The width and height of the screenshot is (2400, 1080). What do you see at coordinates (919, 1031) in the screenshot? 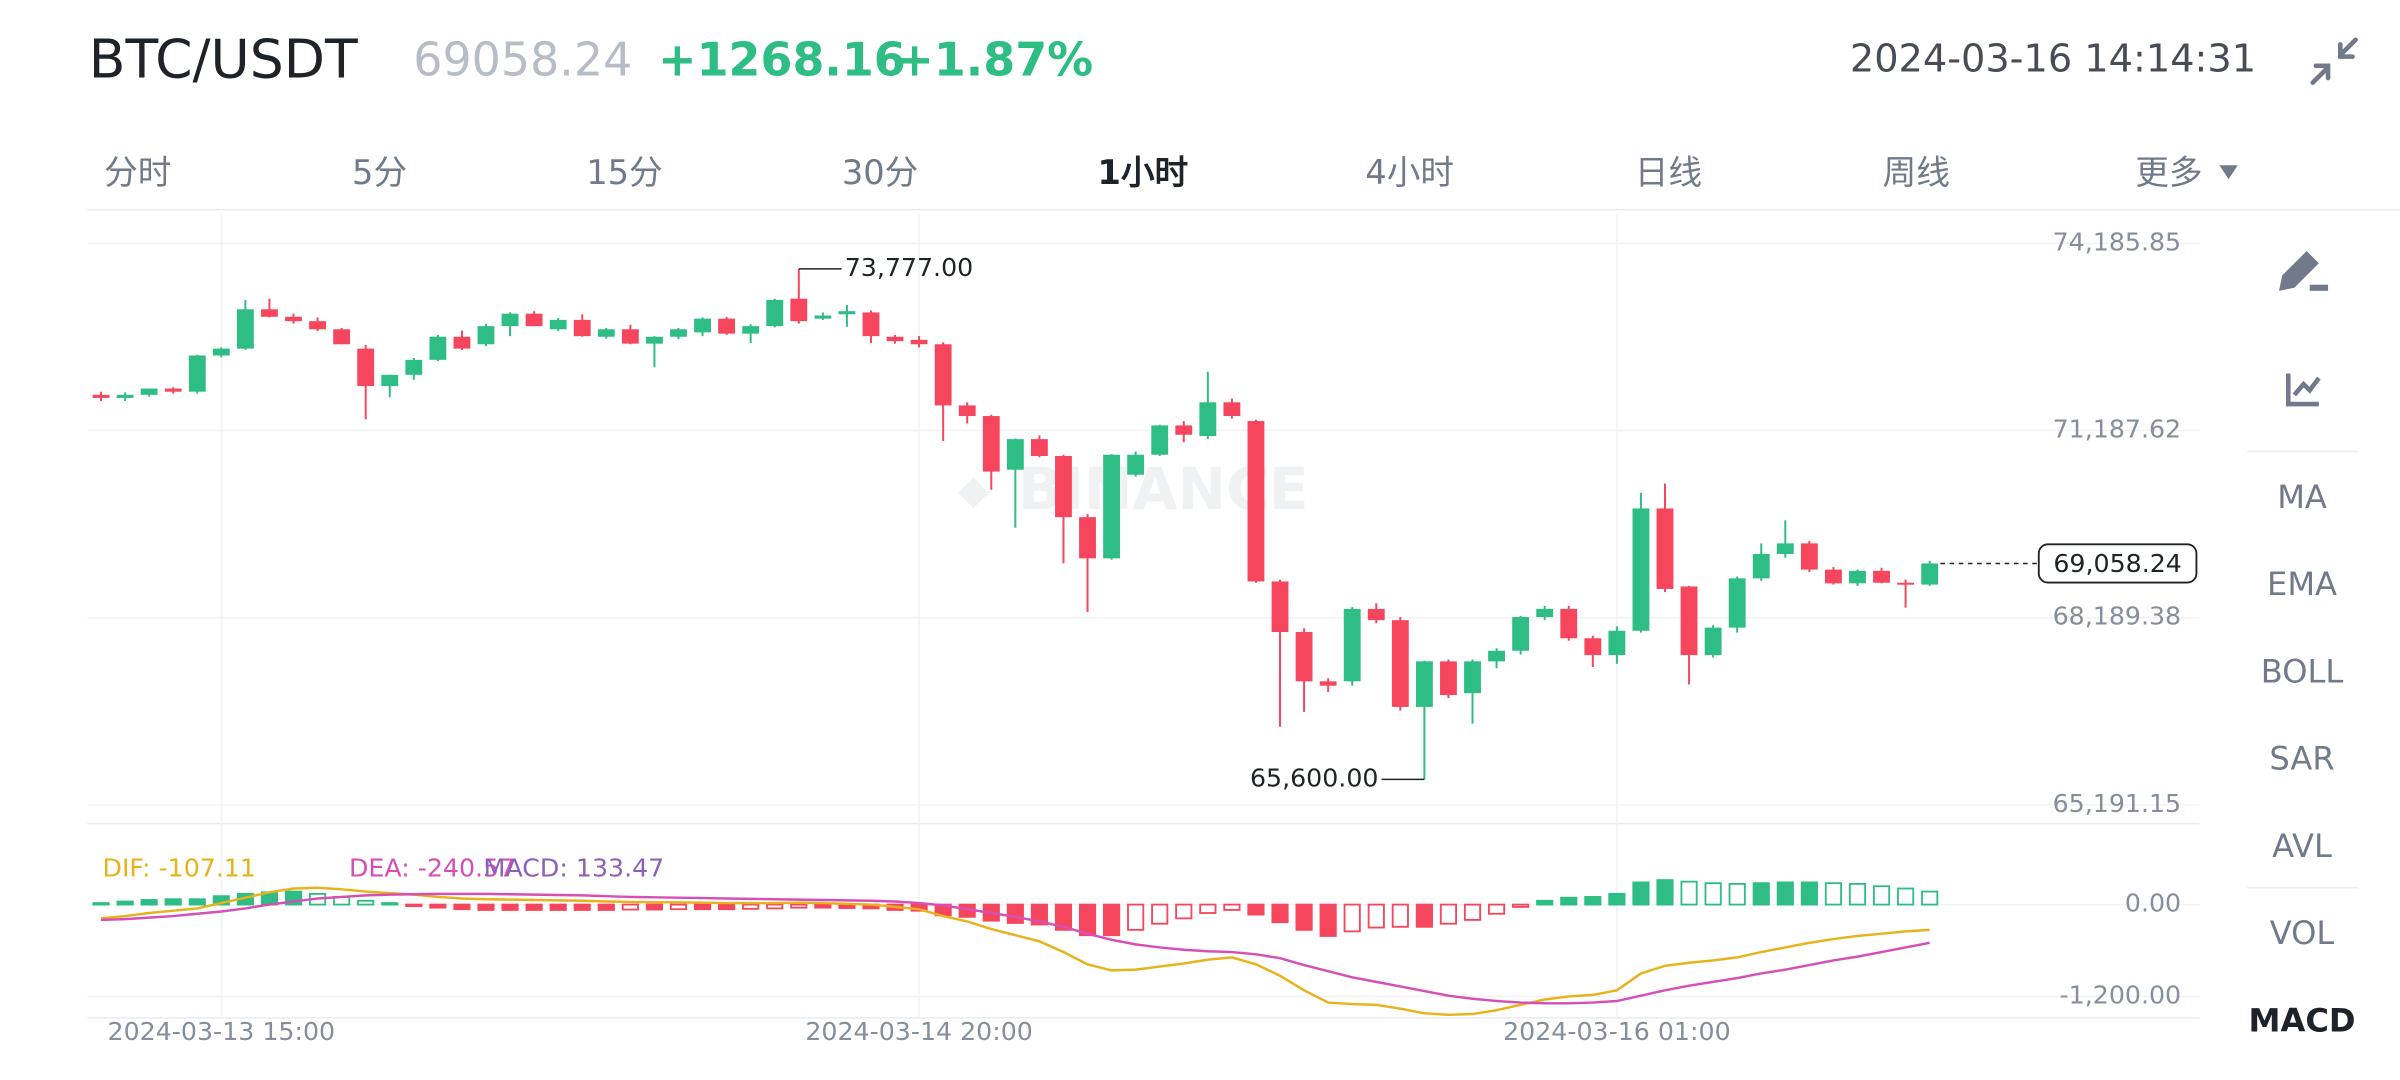
I see `x-tick-label: 2024-03-14 20:00` at bounding box center [919, 1031].